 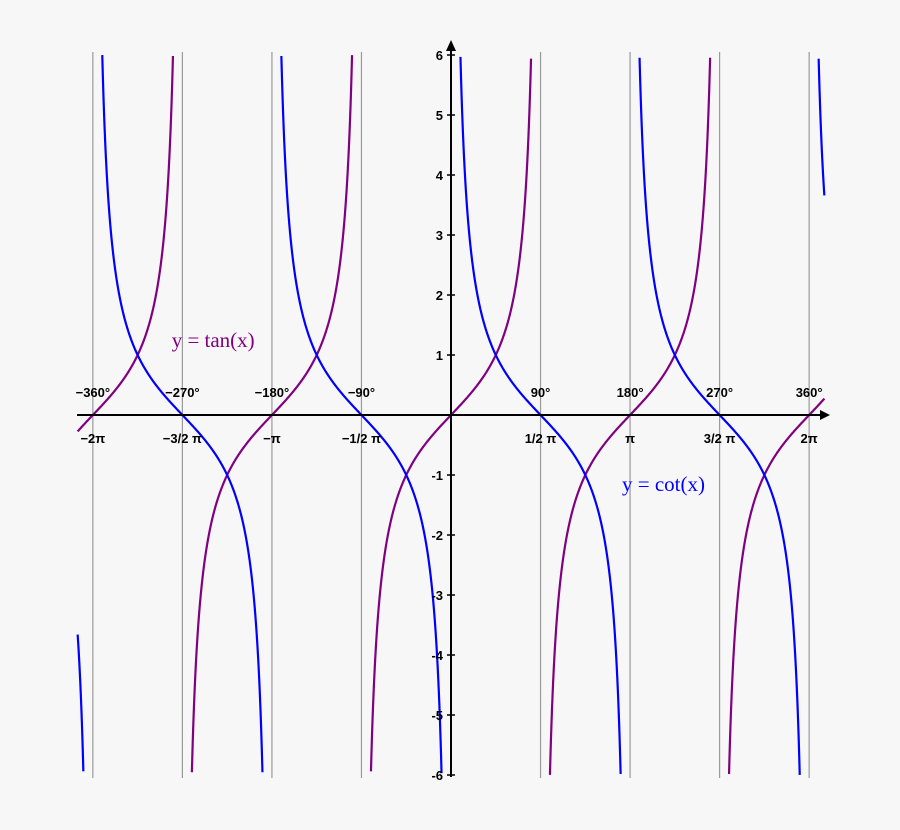 I want to click on y-tick-label: 1, so click(x=439, y=355).